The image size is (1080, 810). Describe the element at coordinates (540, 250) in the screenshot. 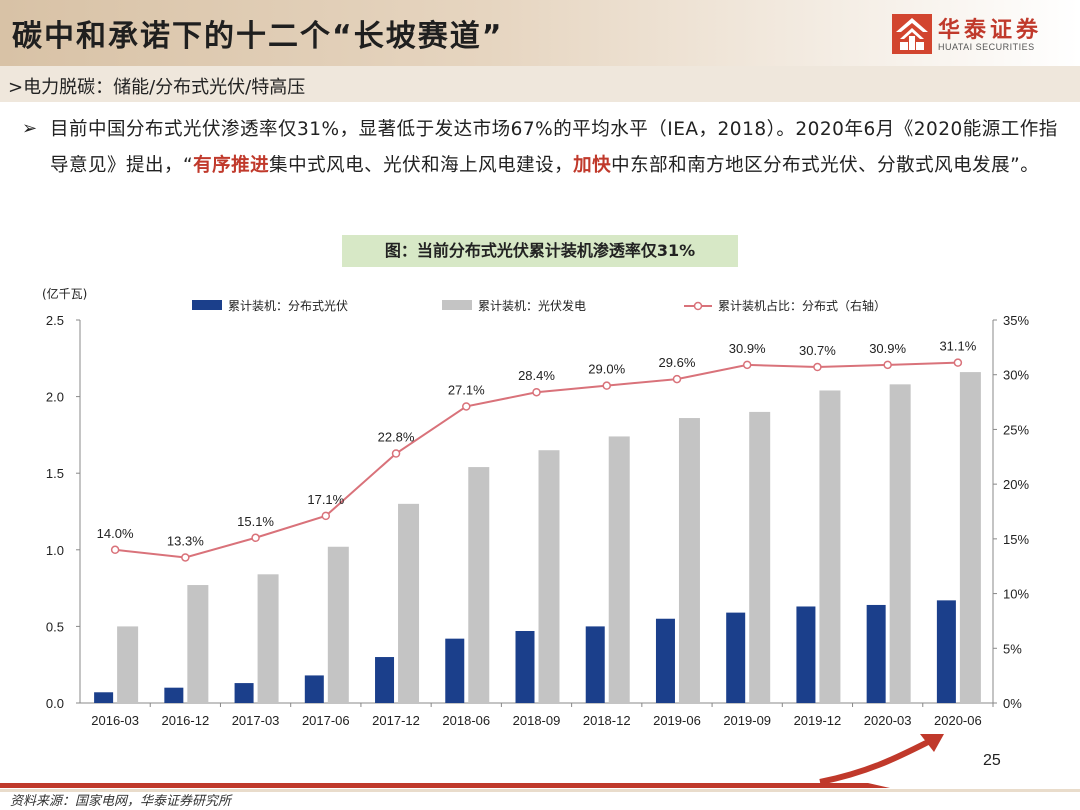

I see `chart-caption-text: 图：当前分布式光伏累计装机渗透率仅31%` at that location.